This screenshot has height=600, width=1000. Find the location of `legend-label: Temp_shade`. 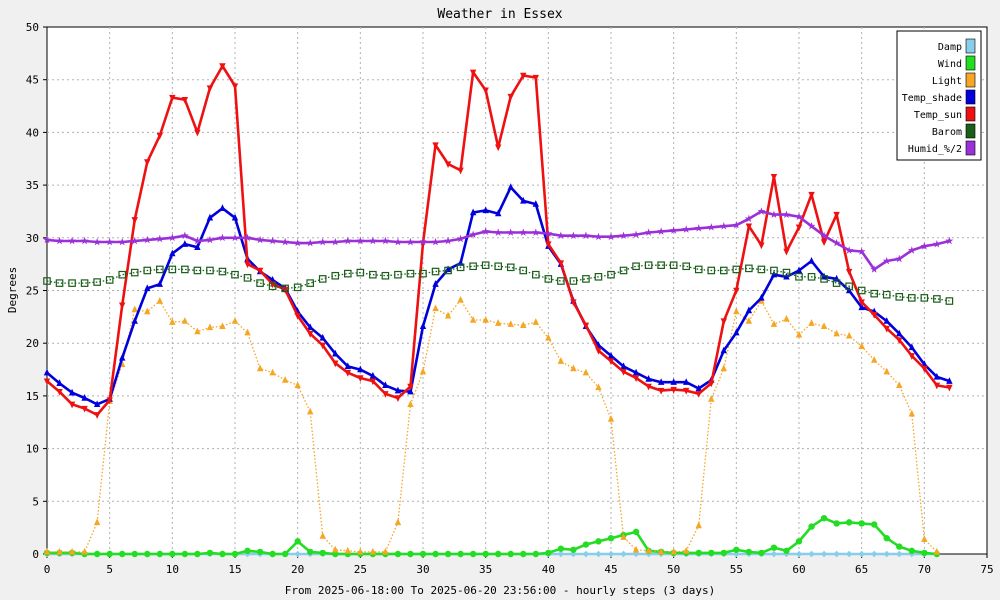

legend-label: Temp_shade is located at coordinates (932, 98).